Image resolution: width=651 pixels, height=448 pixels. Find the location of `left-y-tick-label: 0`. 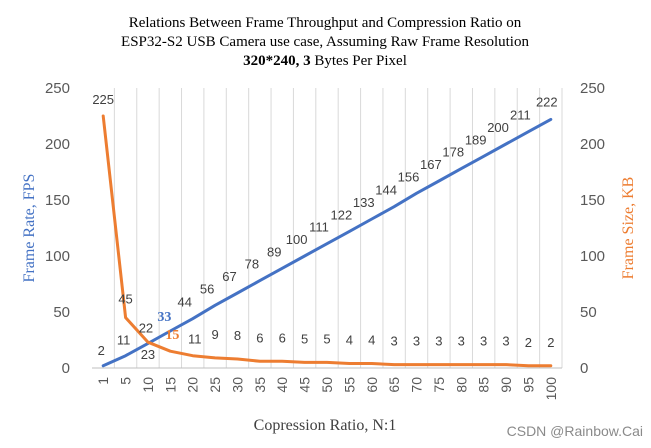

left-y-tick-label: 0 is located at coordinates (66, 368).